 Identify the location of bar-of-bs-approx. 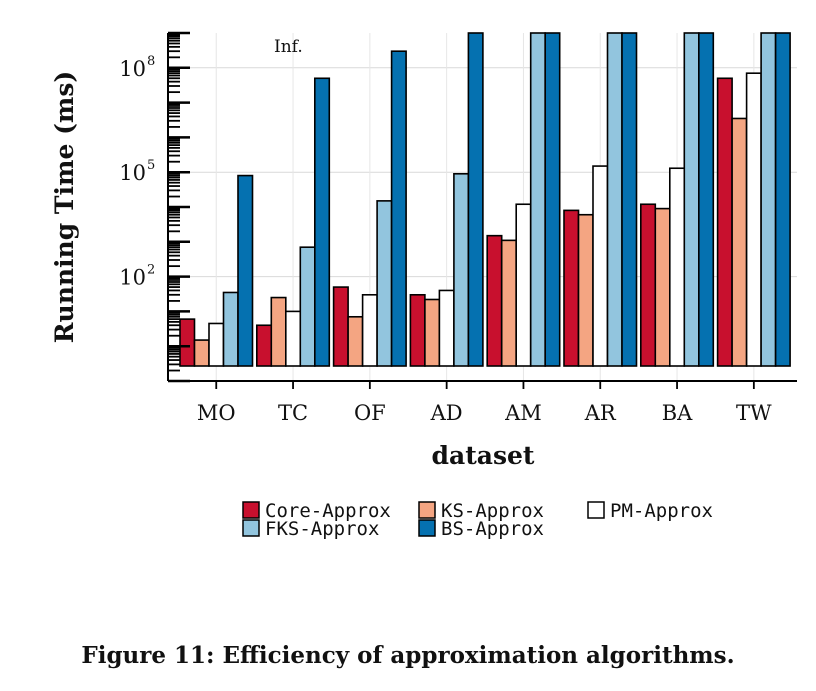
(398, 208).